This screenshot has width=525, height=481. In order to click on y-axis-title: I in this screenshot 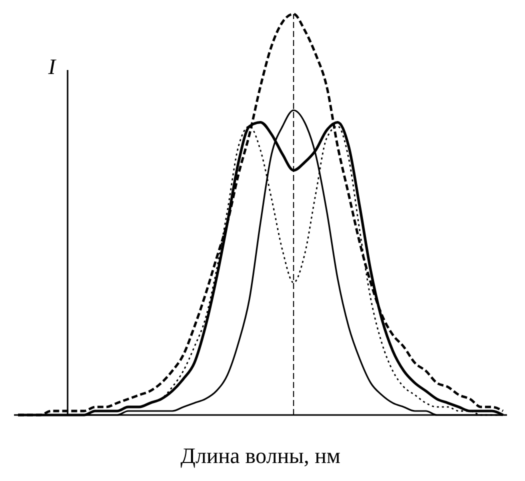, I will do `click(52, 66)`.